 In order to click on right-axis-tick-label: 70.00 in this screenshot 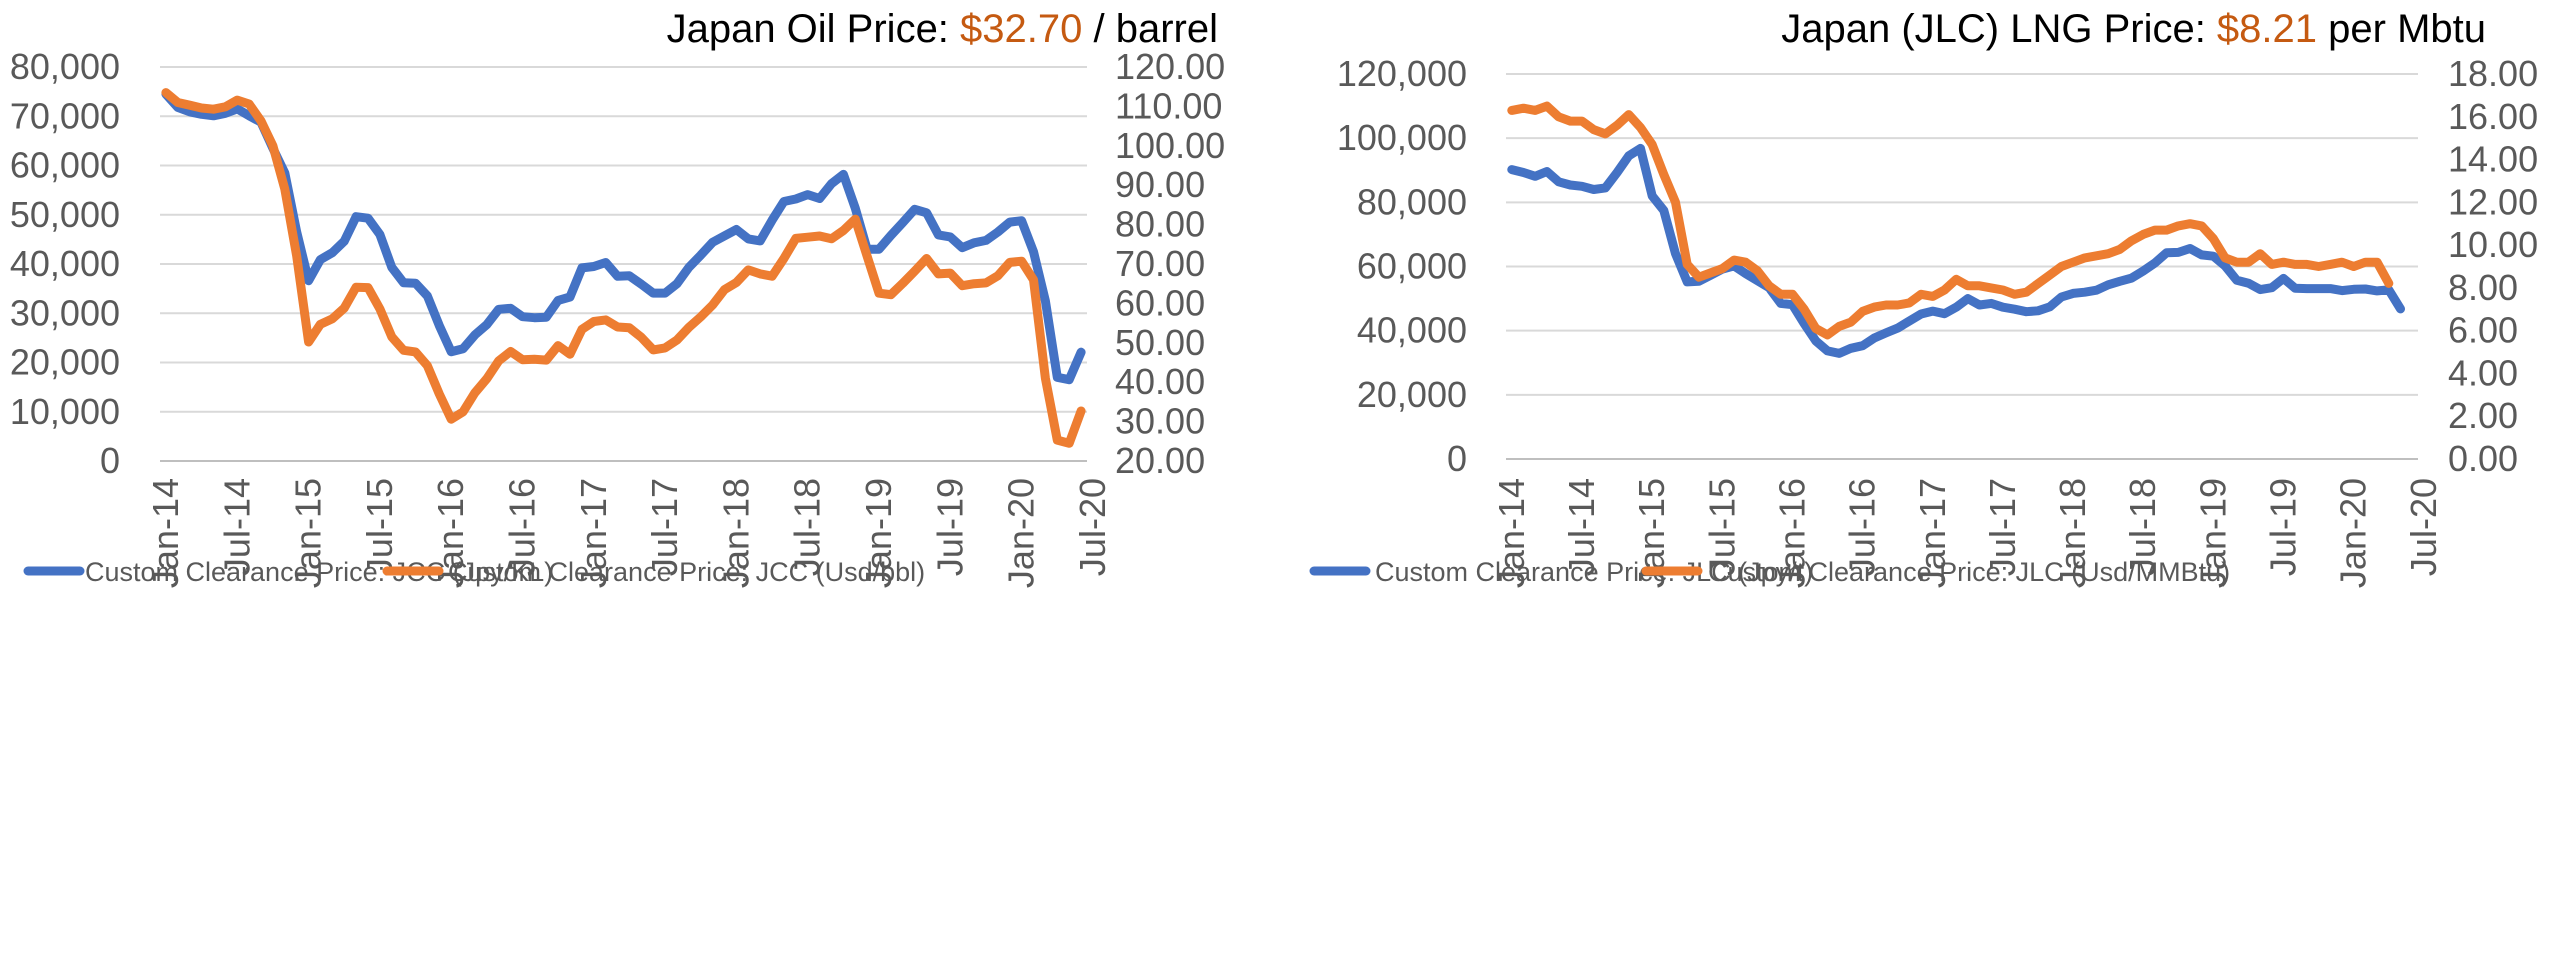, I will do `click(1160, 263)`.